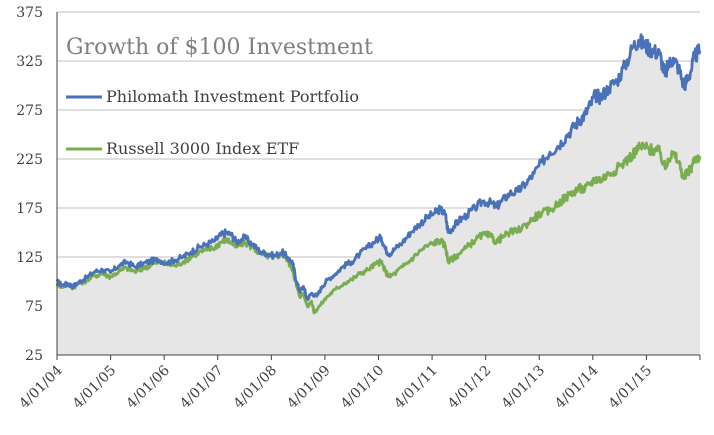 The width and height of the screenshot is (714, 435). What do you see at coordinates (523, 387) in the screenshot?
I see `x-tick-label-9: 4/01/13` at bounding box center [523, 387].